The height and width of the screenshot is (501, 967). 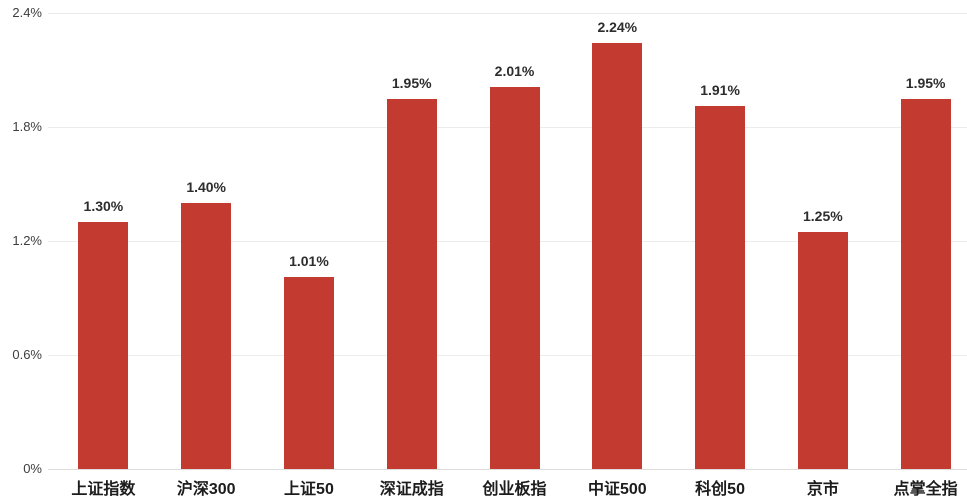 What do you see at coordinates (27, 240) in the screenshot?
I see `y-tick-label: 1.2%` at bounding box center [27, 240].